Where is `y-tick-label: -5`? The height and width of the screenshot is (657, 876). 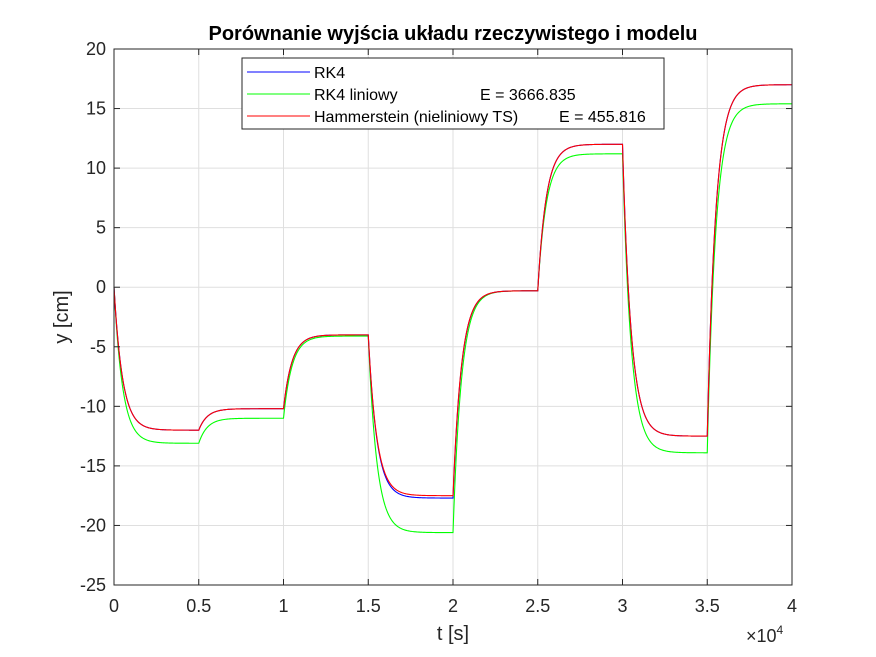
y-tick-label: -5 is located at coordinates (98, 347).